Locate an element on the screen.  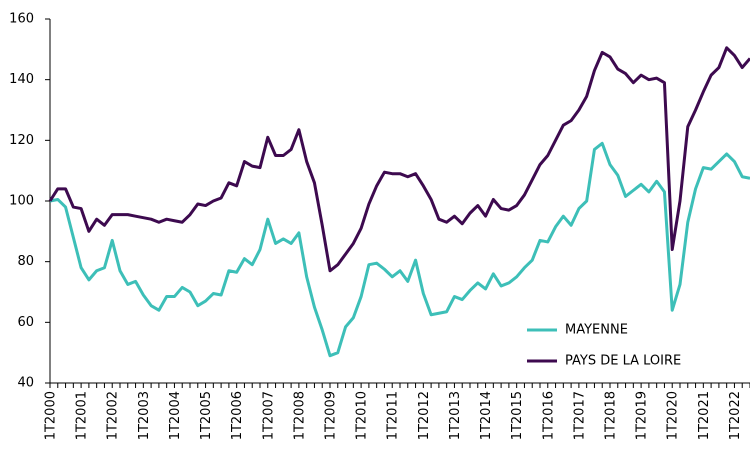
x-tick-label: 1T2022 is located at coordinates (735, 415).